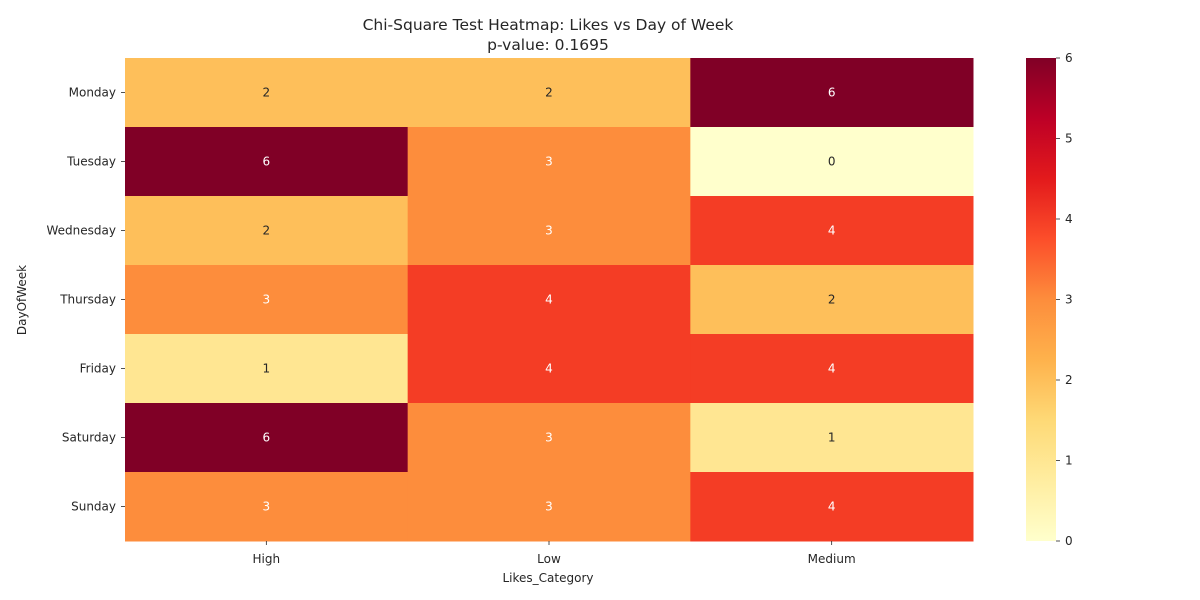 This screenshot has width=1200, height=600. I want to click on colorbar, so click(1041, 299).